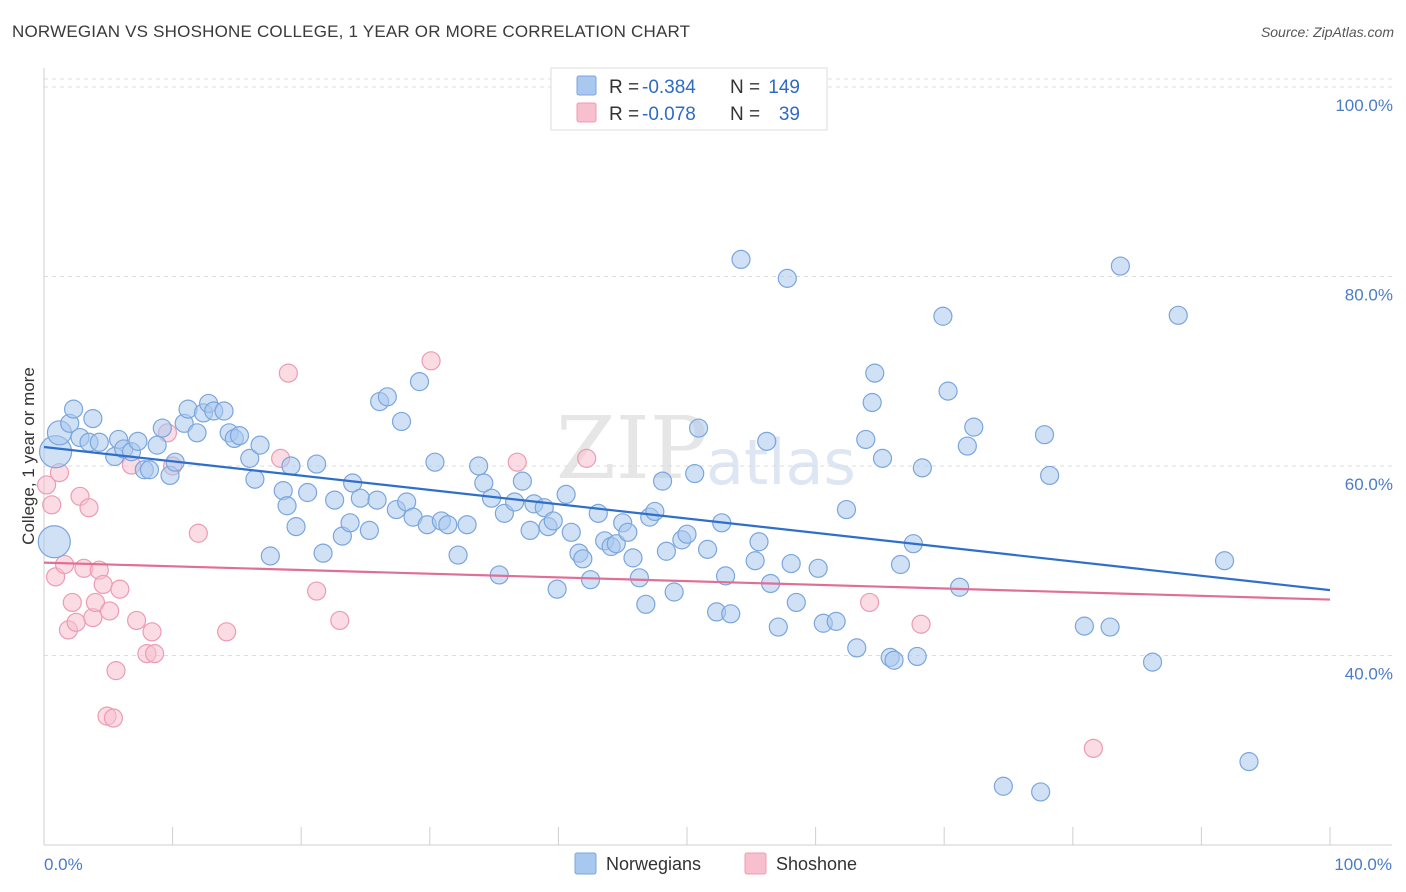  What do you see at coordinates (715, 863) in the screenshot?
I see `series-legend: Norwegians Shoshone` at bounding box center [715, 863].